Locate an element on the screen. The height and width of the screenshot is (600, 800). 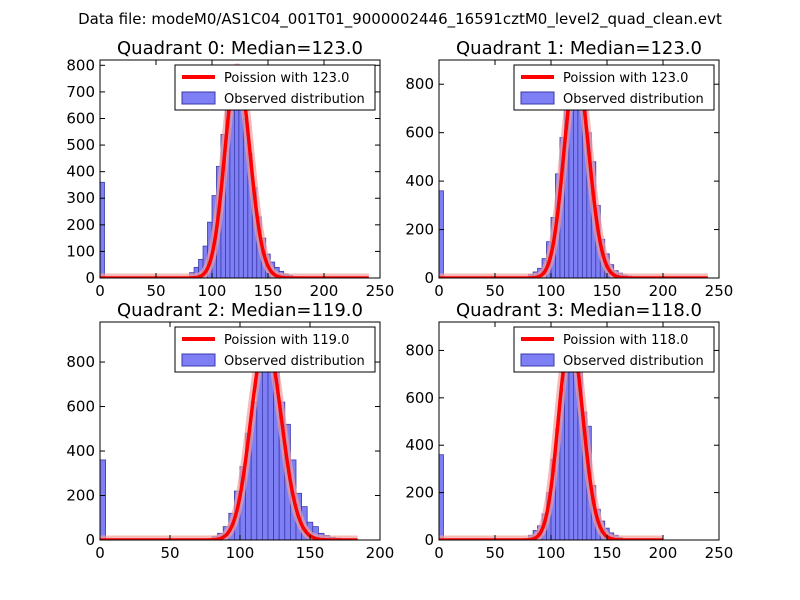
poisson-curve is located at coordinates (229, 439).